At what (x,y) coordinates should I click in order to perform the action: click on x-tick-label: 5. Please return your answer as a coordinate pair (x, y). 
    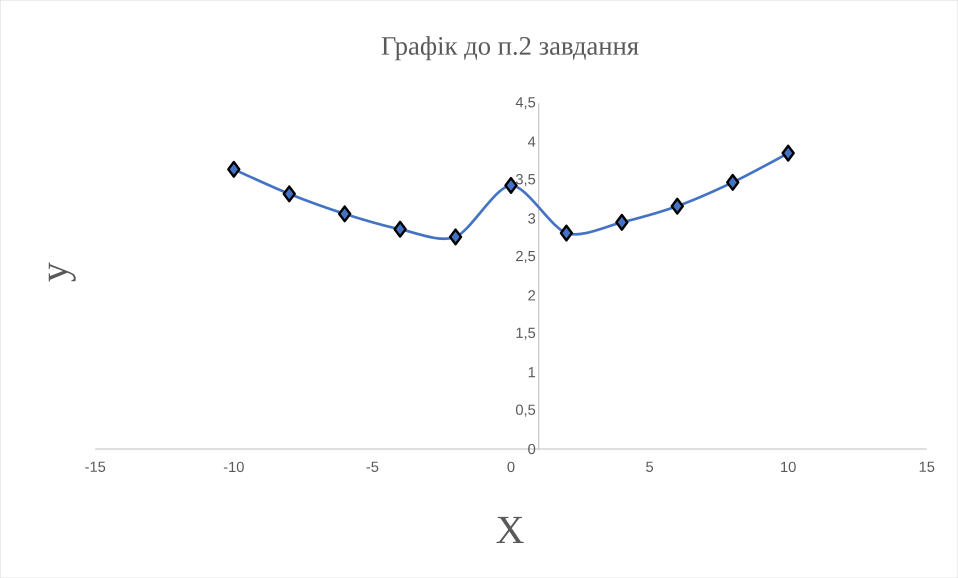
    Looking at the image, I should click on (650, 467).